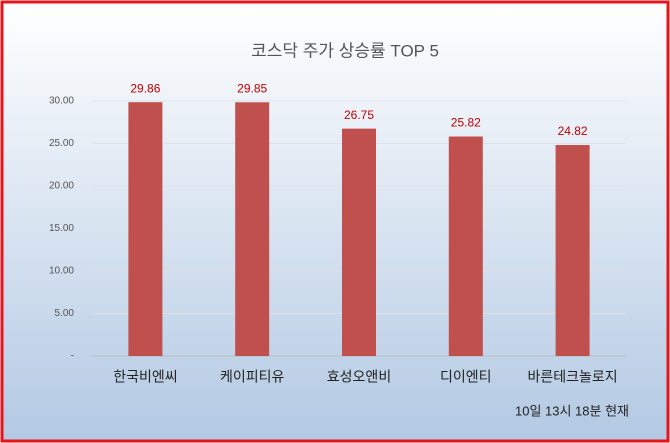  What do you see at coordinates (61, 228) in the screenshot?
I see `y-tick-label: 15.00` at bounding box center [61, 228].